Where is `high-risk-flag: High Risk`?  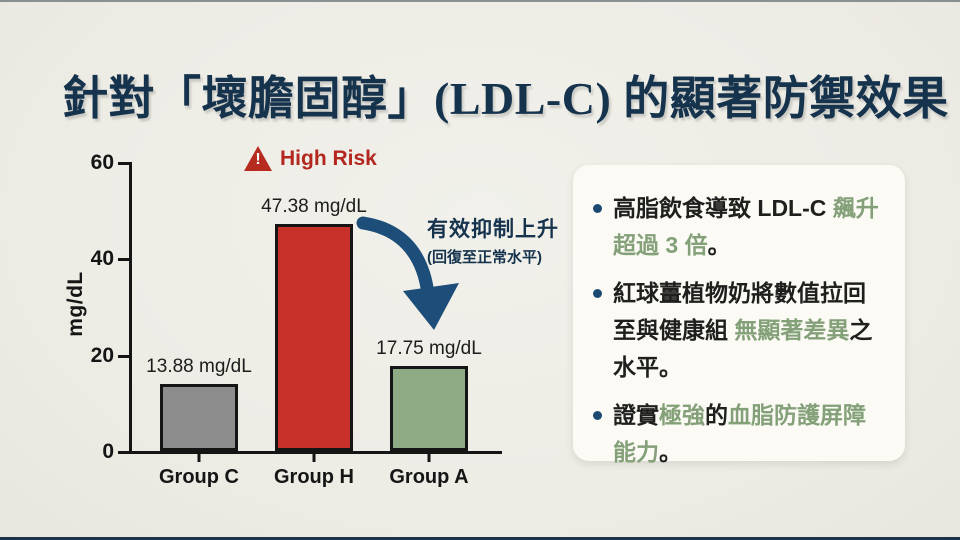
high-risk-flag: High Risk is located at coordinates (310, 158).